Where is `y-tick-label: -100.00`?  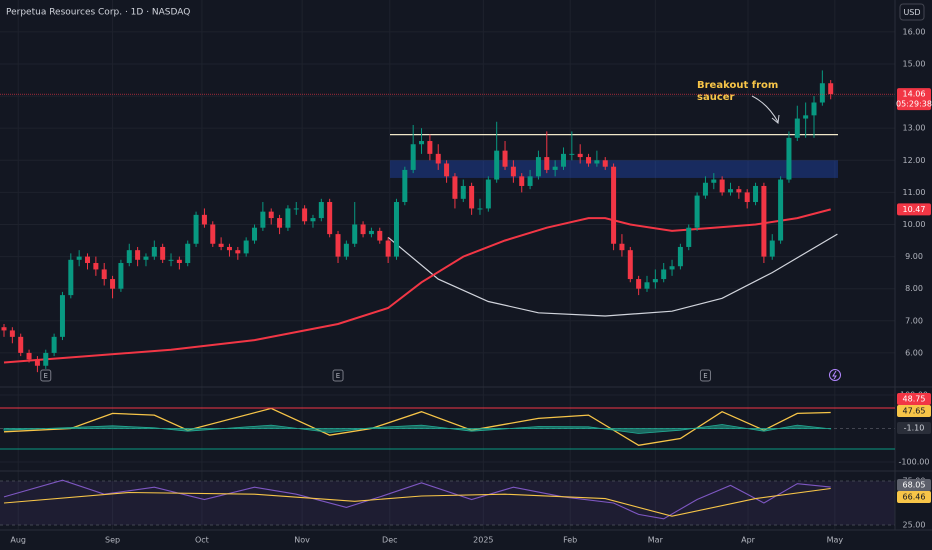
y-tick-label: -100.00 is located at coordinates (914, 462).